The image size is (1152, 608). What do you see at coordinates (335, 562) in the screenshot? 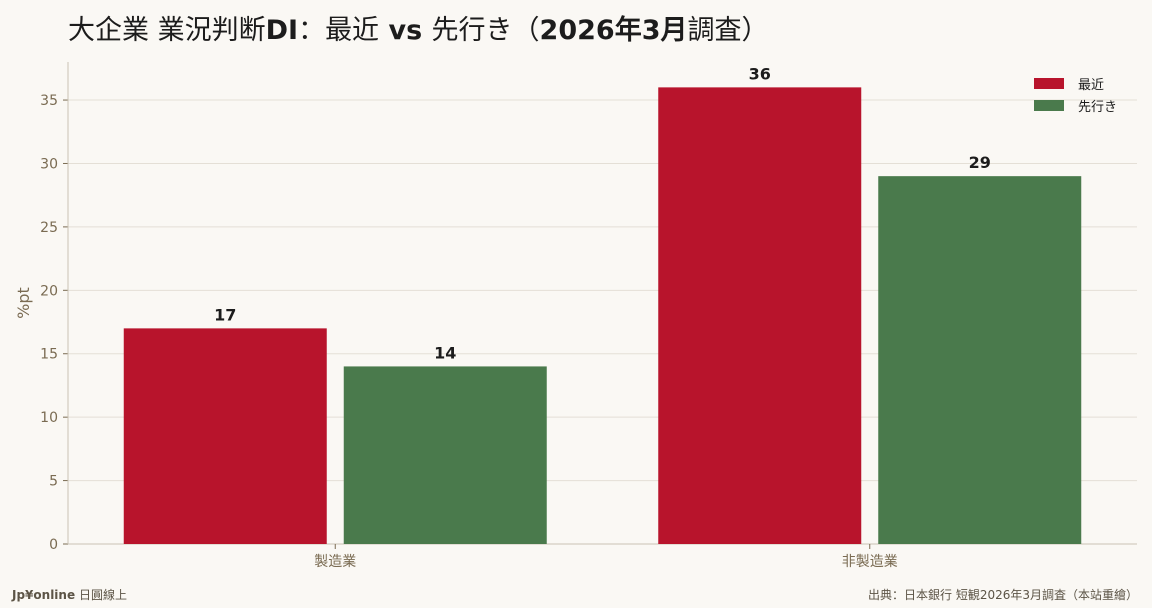
I see `x-tick-label: 製造業` at bounding box center [335, 562].